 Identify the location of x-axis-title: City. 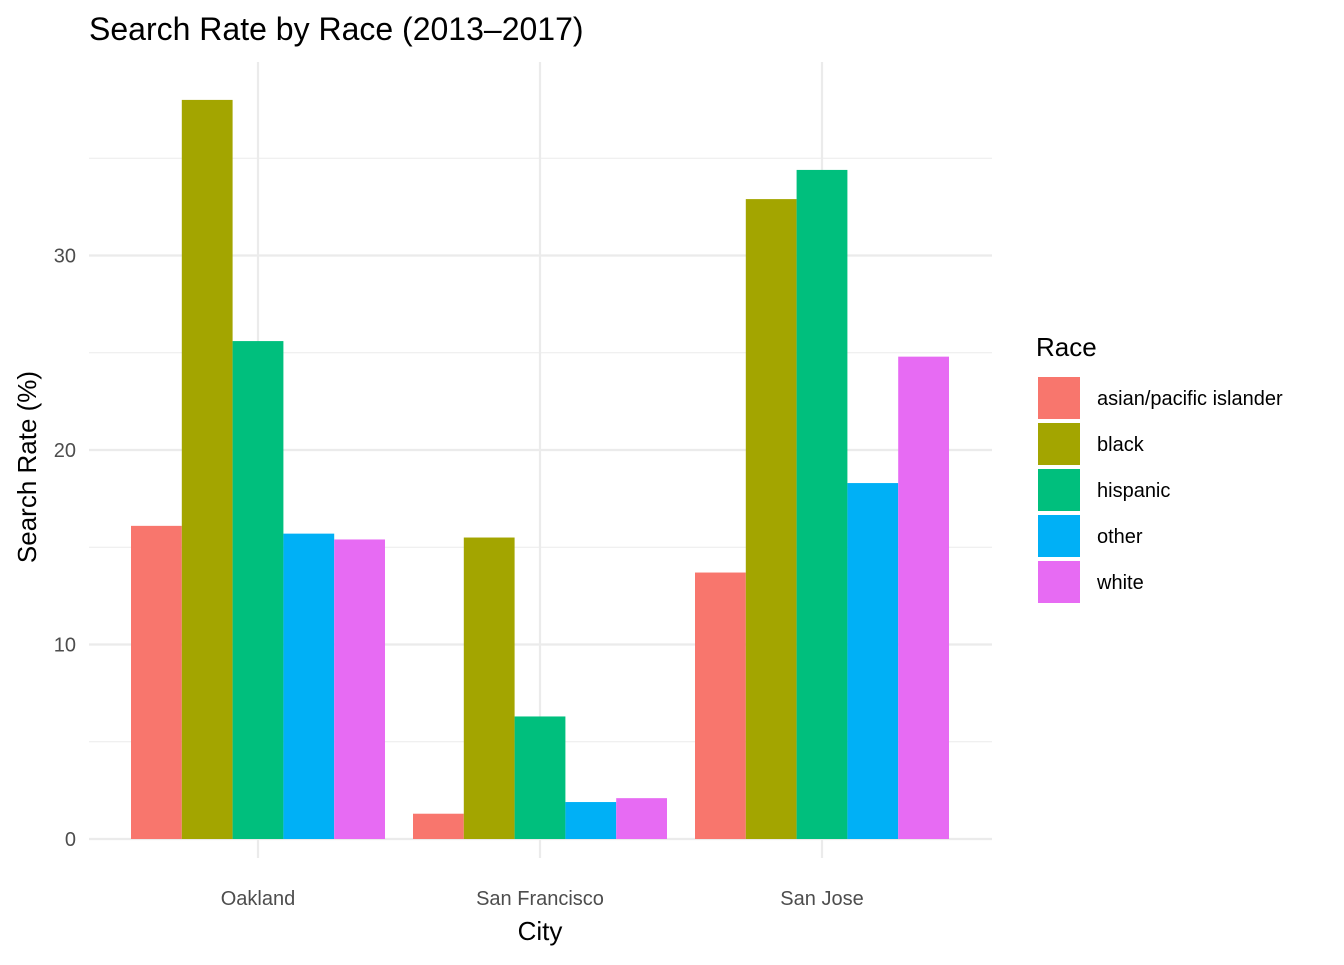
(540, 931).